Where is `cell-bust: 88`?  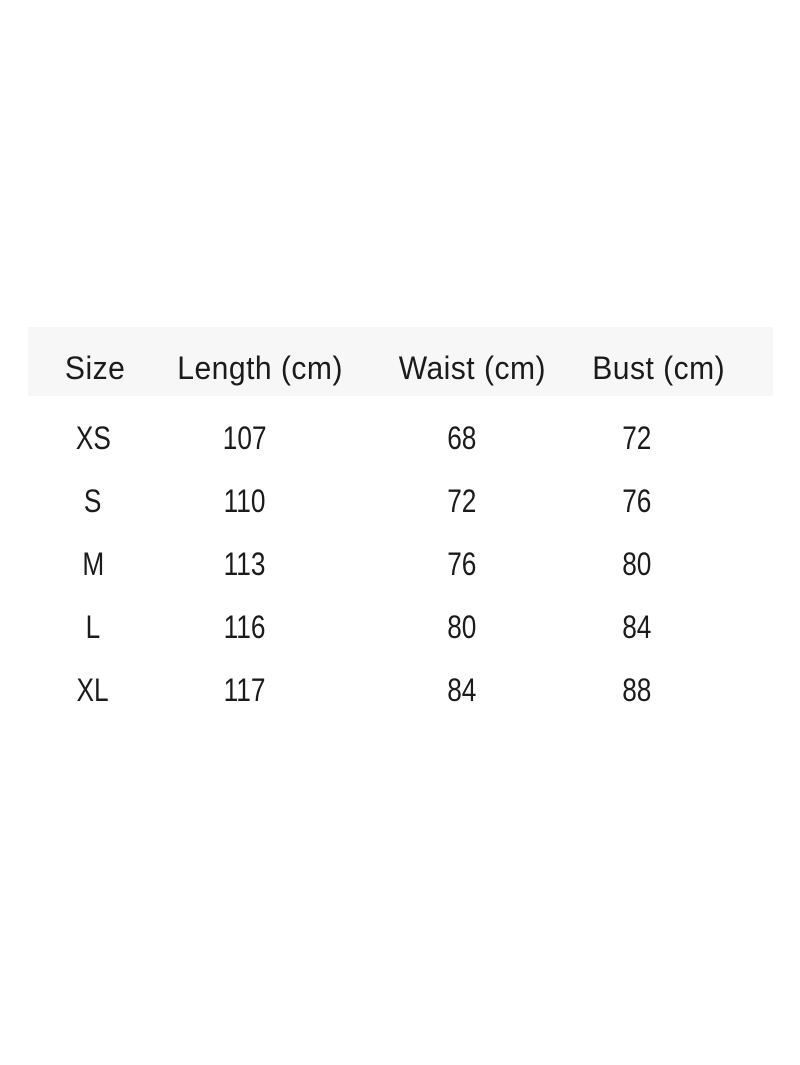
cell-bust: 88 is located at coordinates (637, 690).